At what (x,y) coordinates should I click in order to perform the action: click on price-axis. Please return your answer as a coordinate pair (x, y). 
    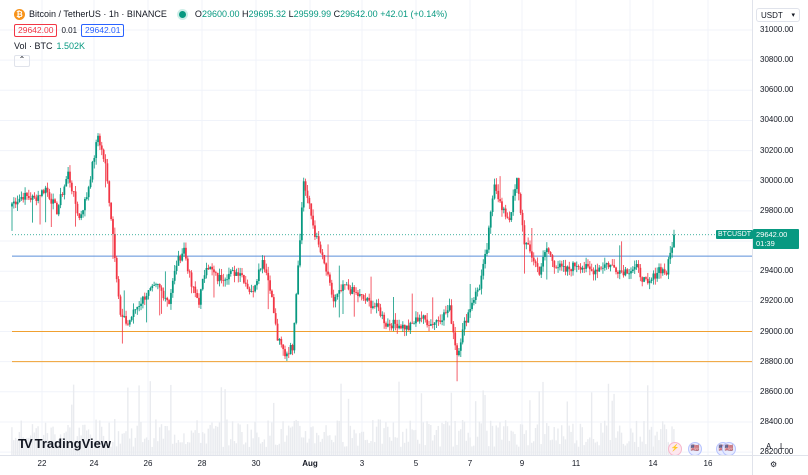
    Looking at the image, I should click on (780, 227).